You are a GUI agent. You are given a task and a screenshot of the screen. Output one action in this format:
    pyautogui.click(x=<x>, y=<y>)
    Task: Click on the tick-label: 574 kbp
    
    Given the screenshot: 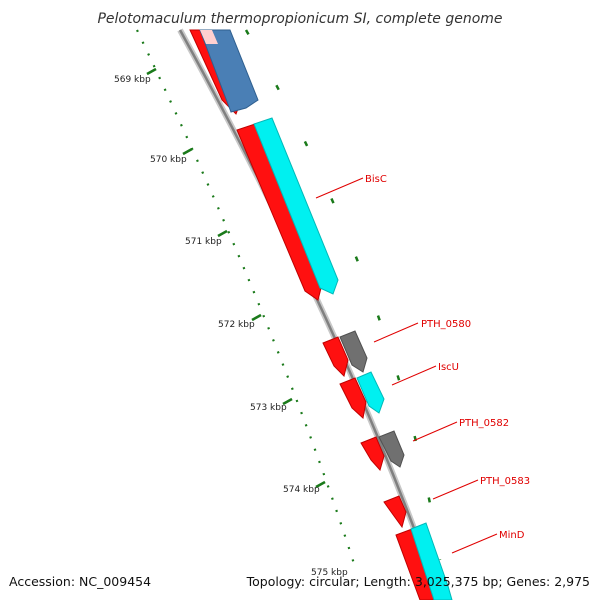 What is the action you would take?
    pyautogui.click(x=301, y=490)
    